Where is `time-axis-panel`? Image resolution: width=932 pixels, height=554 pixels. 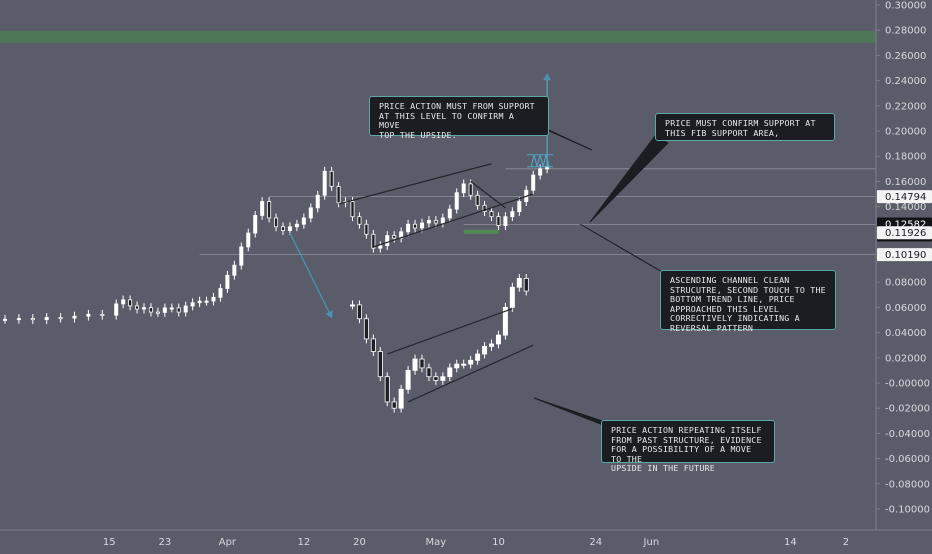 time-axis-panel is located at coordinates (466, 540).